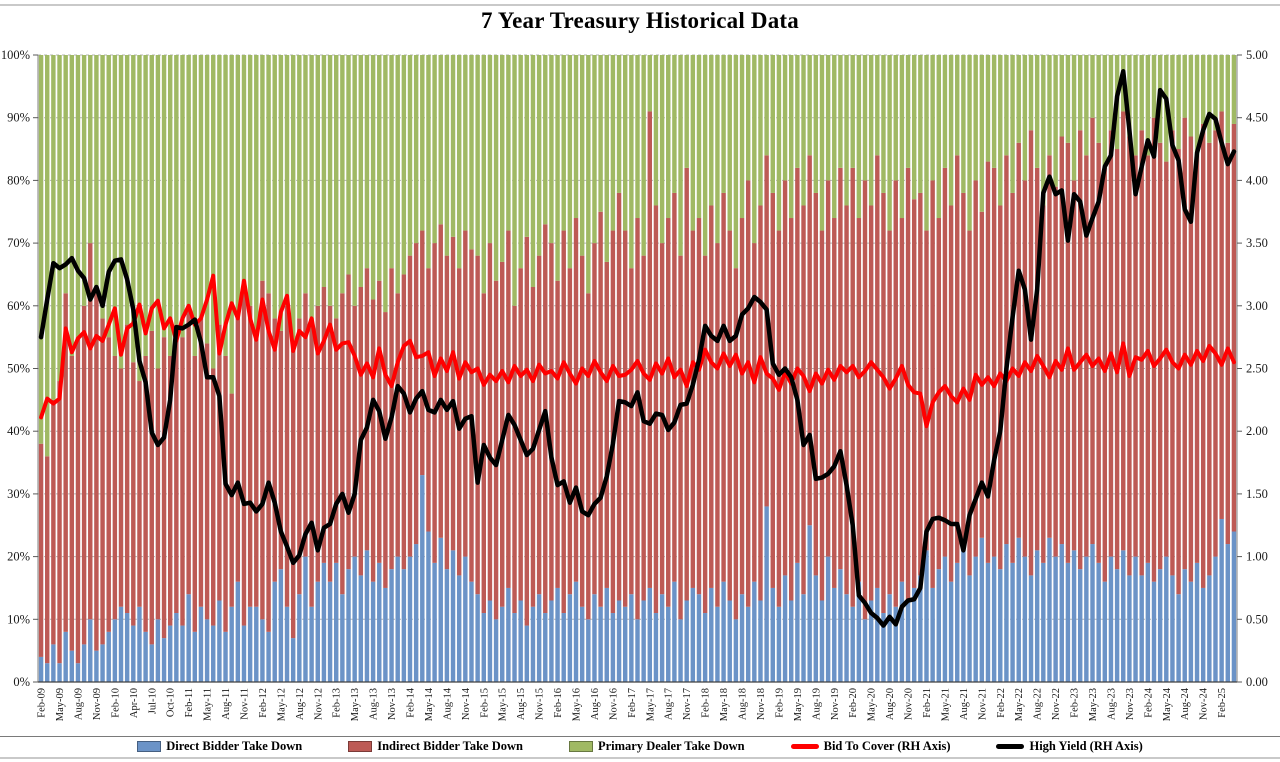 The height and width of the screenshot is (762, 1280). Describe the element at coordinates (18, 431) in the screenshot. I see `left-axis-tick-label: 40%` at that location.